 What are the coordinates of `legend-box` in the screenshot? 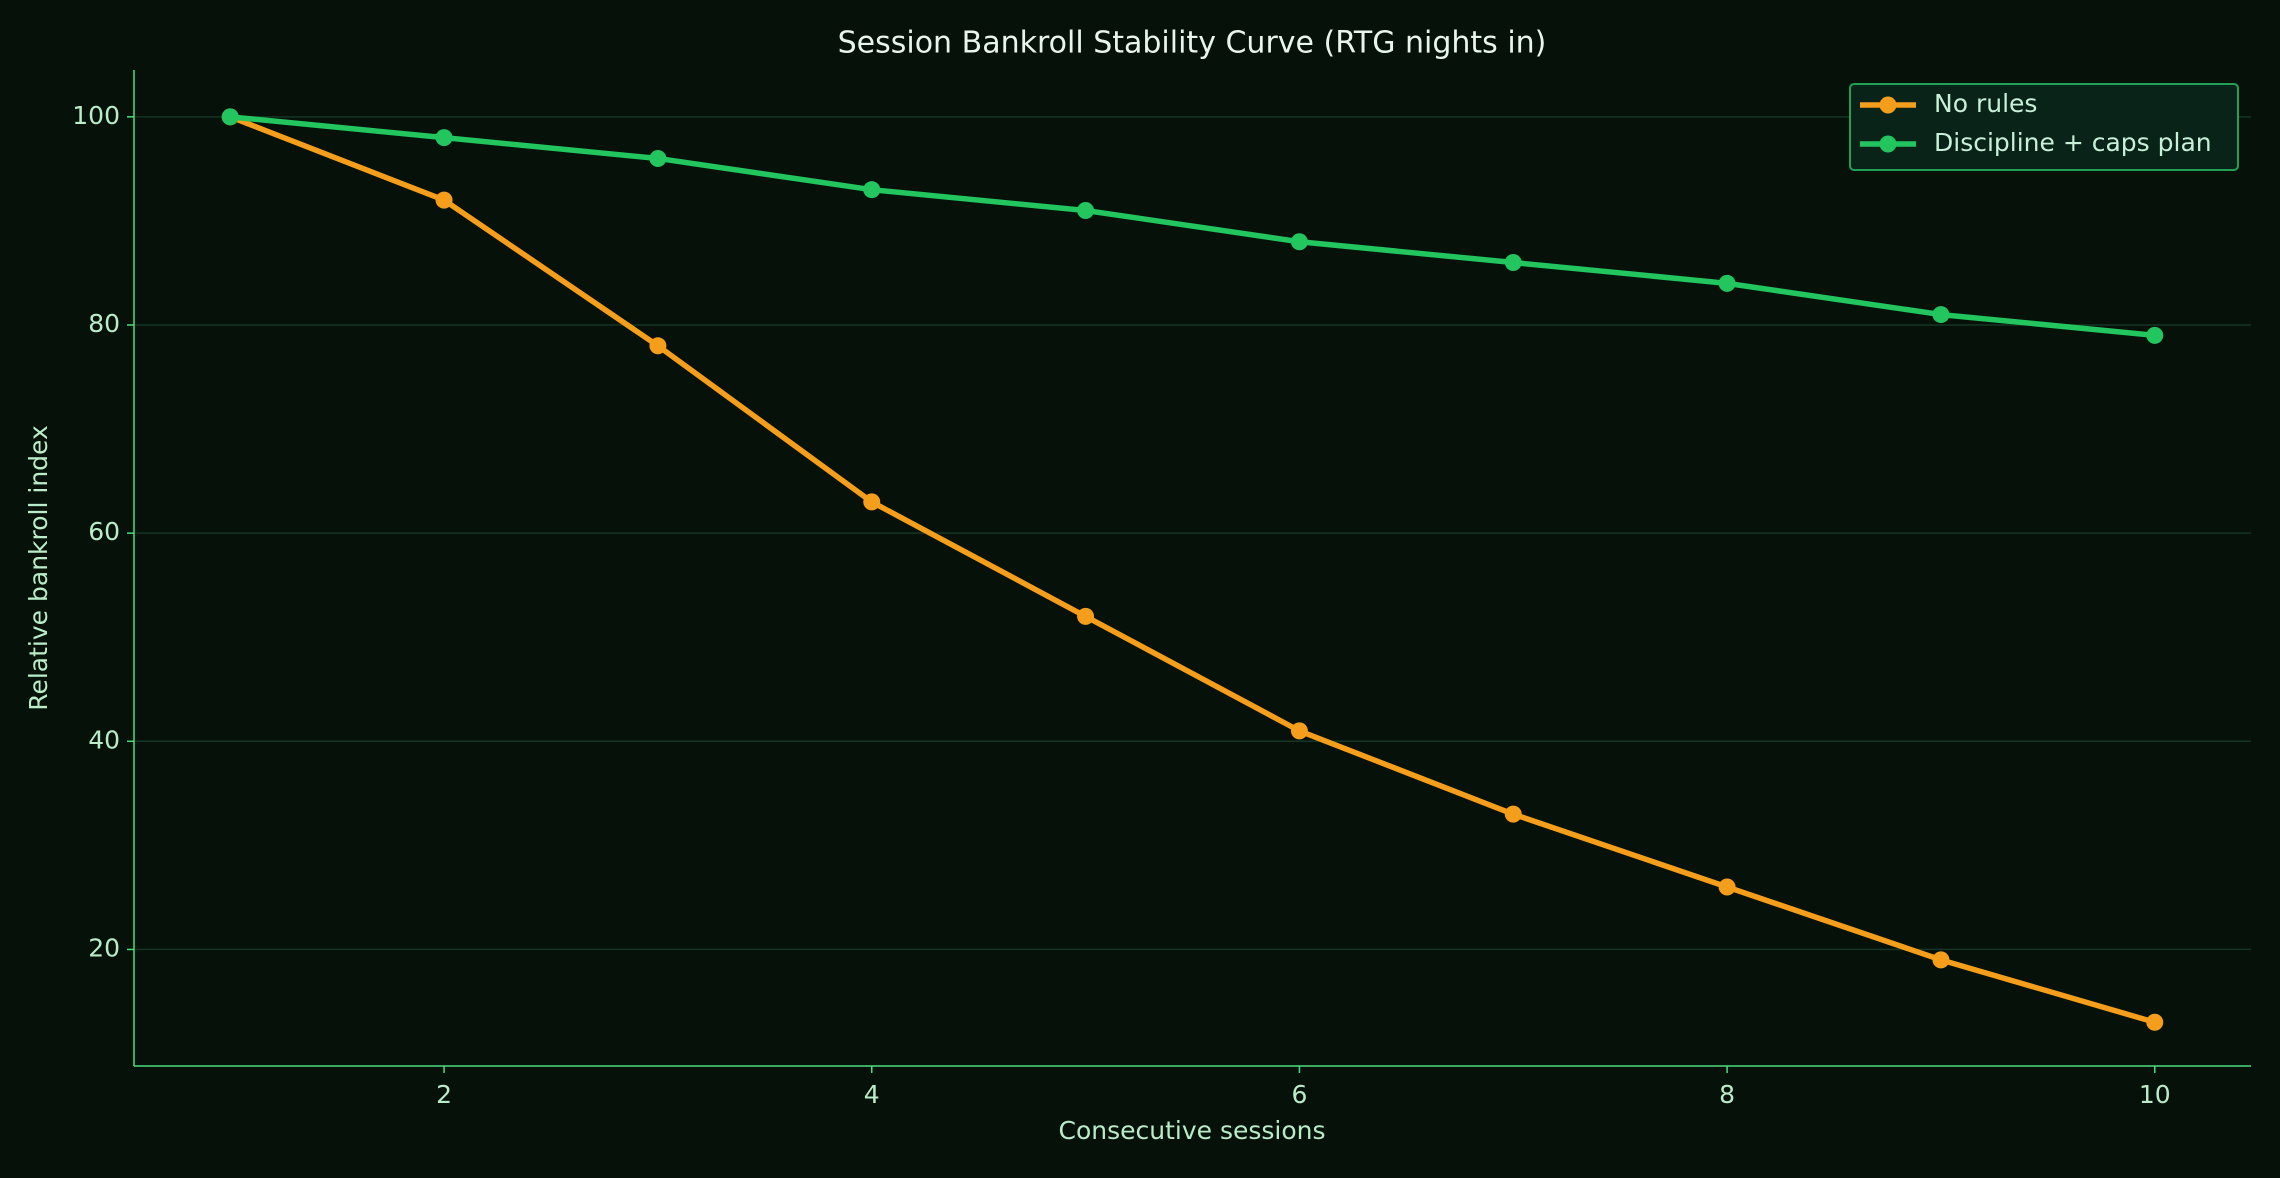 It's located at (2044, 127).